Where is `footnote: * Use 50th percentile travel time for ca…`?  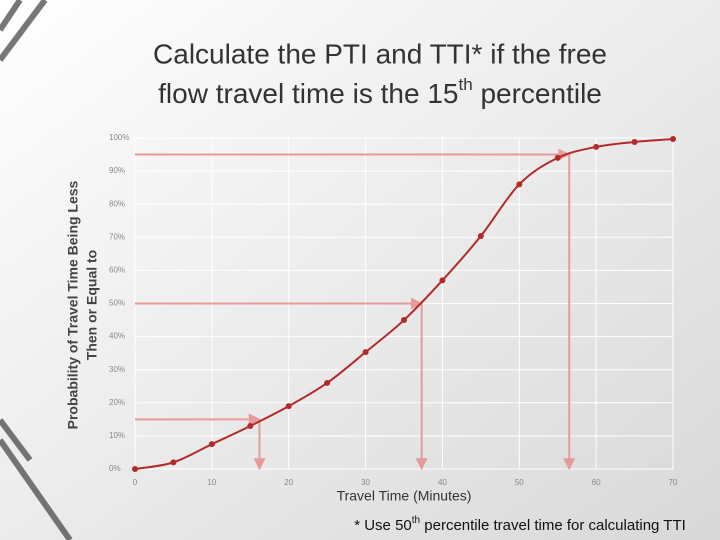 footnote: * Use 50th percentile travel time for ca… is located at coordinates (520, 524).